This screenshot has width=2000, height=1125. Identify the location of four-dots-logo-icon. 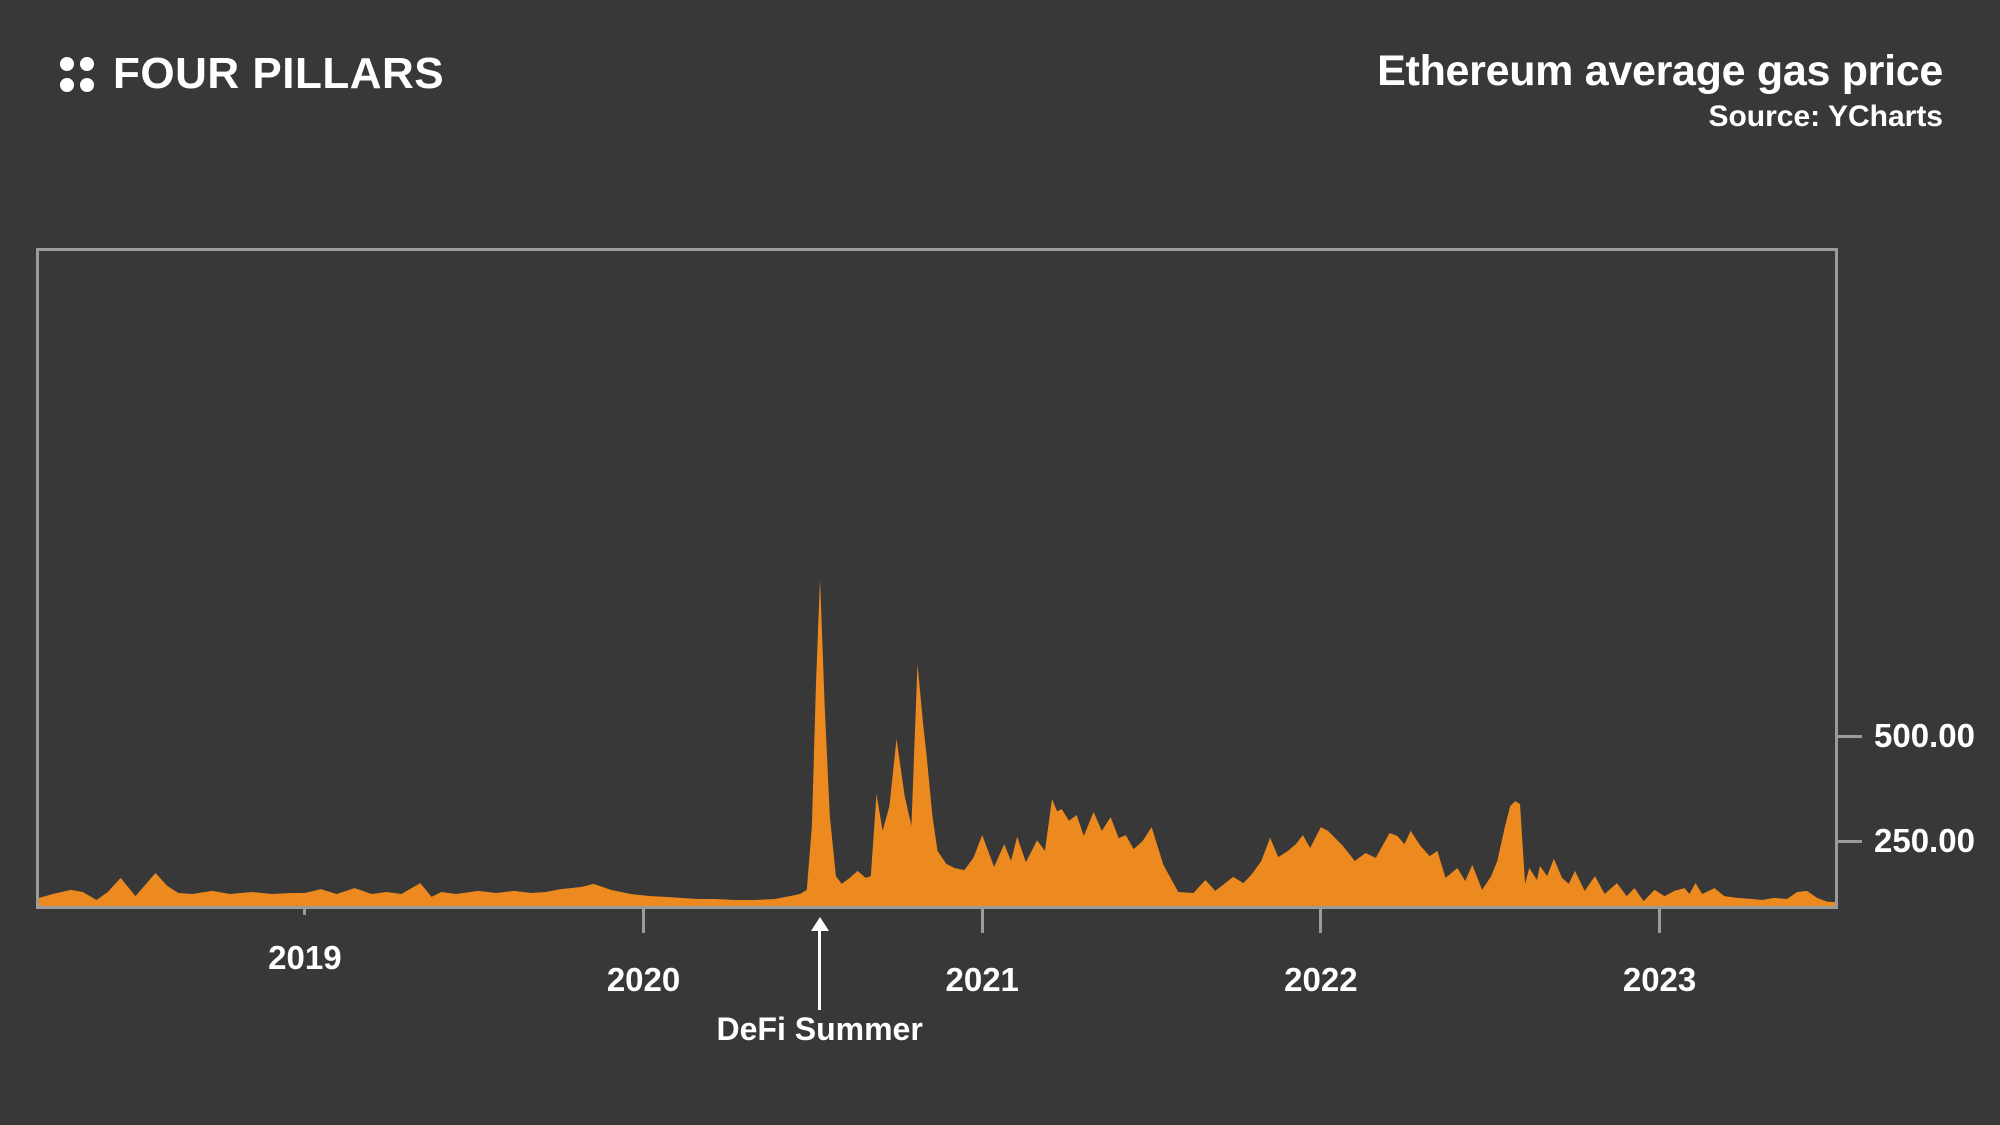
(77, 74).